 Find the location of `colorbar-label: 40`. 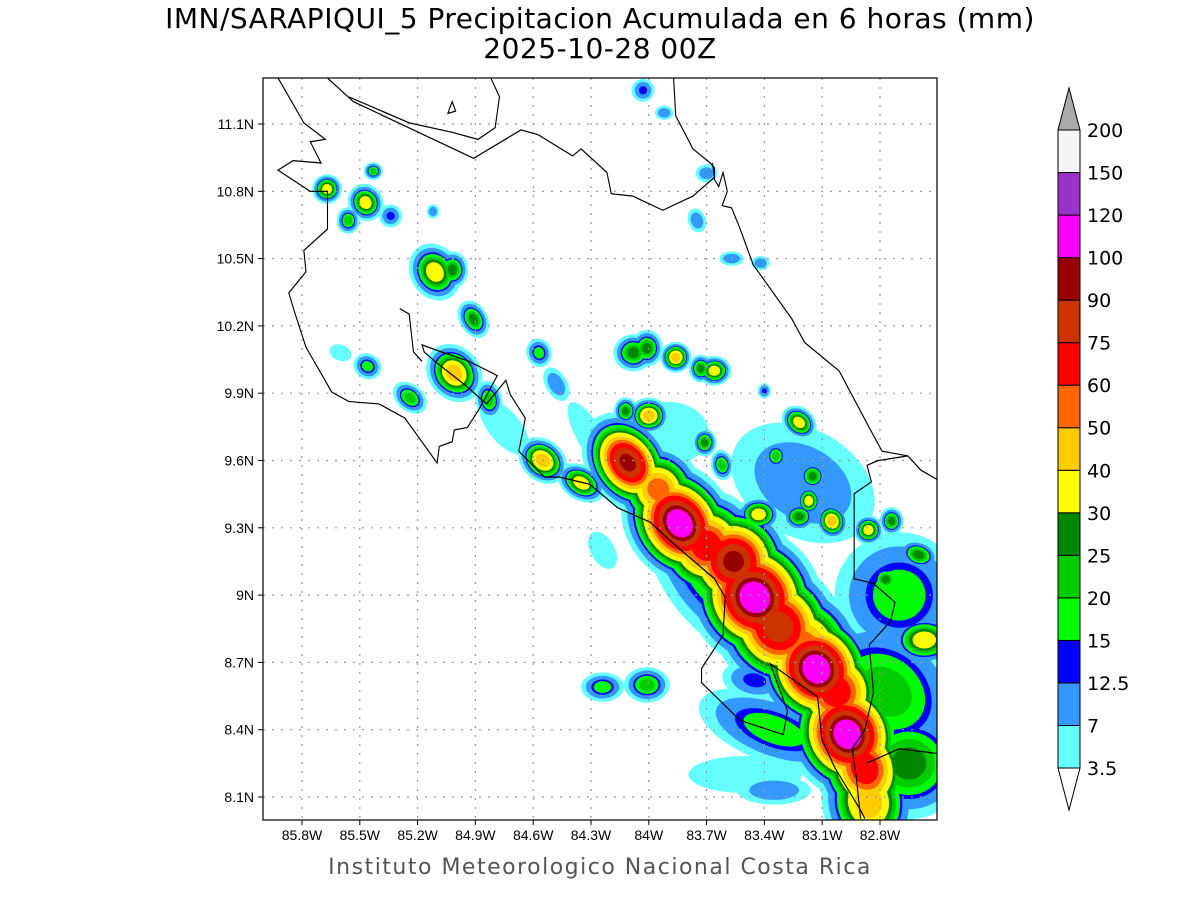

colorbar-label: 40 is located at coordinates (1099, 471).